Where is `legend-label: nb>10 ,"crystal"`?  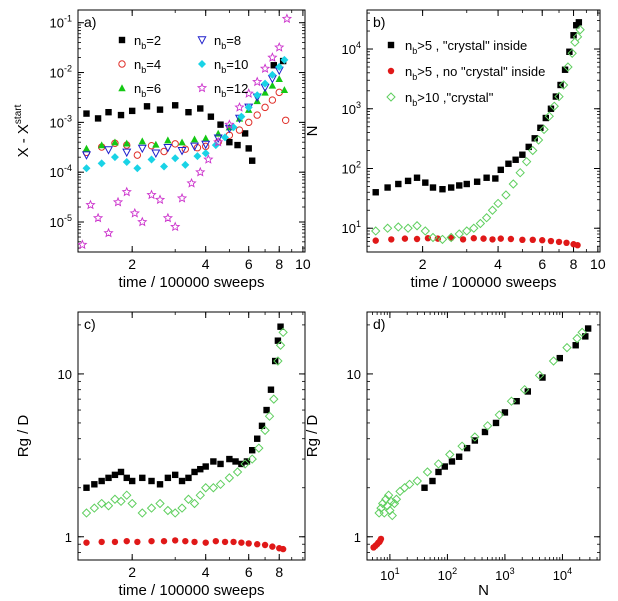
legend-label: nb>10 ,"crystal" is located at coordinates (449, 99).